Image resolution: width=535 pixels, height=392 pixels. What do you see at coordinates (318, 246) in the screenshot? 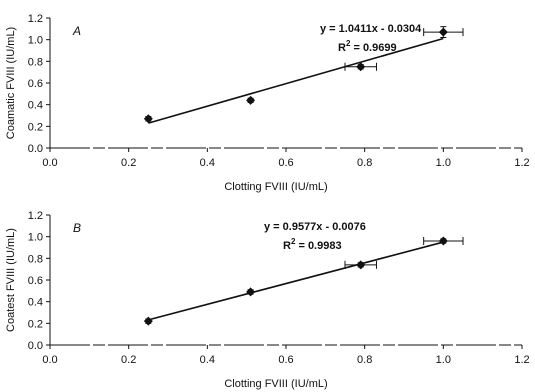
I see `r-squared-value: = 0.9983` at bounding box center [318, 246].